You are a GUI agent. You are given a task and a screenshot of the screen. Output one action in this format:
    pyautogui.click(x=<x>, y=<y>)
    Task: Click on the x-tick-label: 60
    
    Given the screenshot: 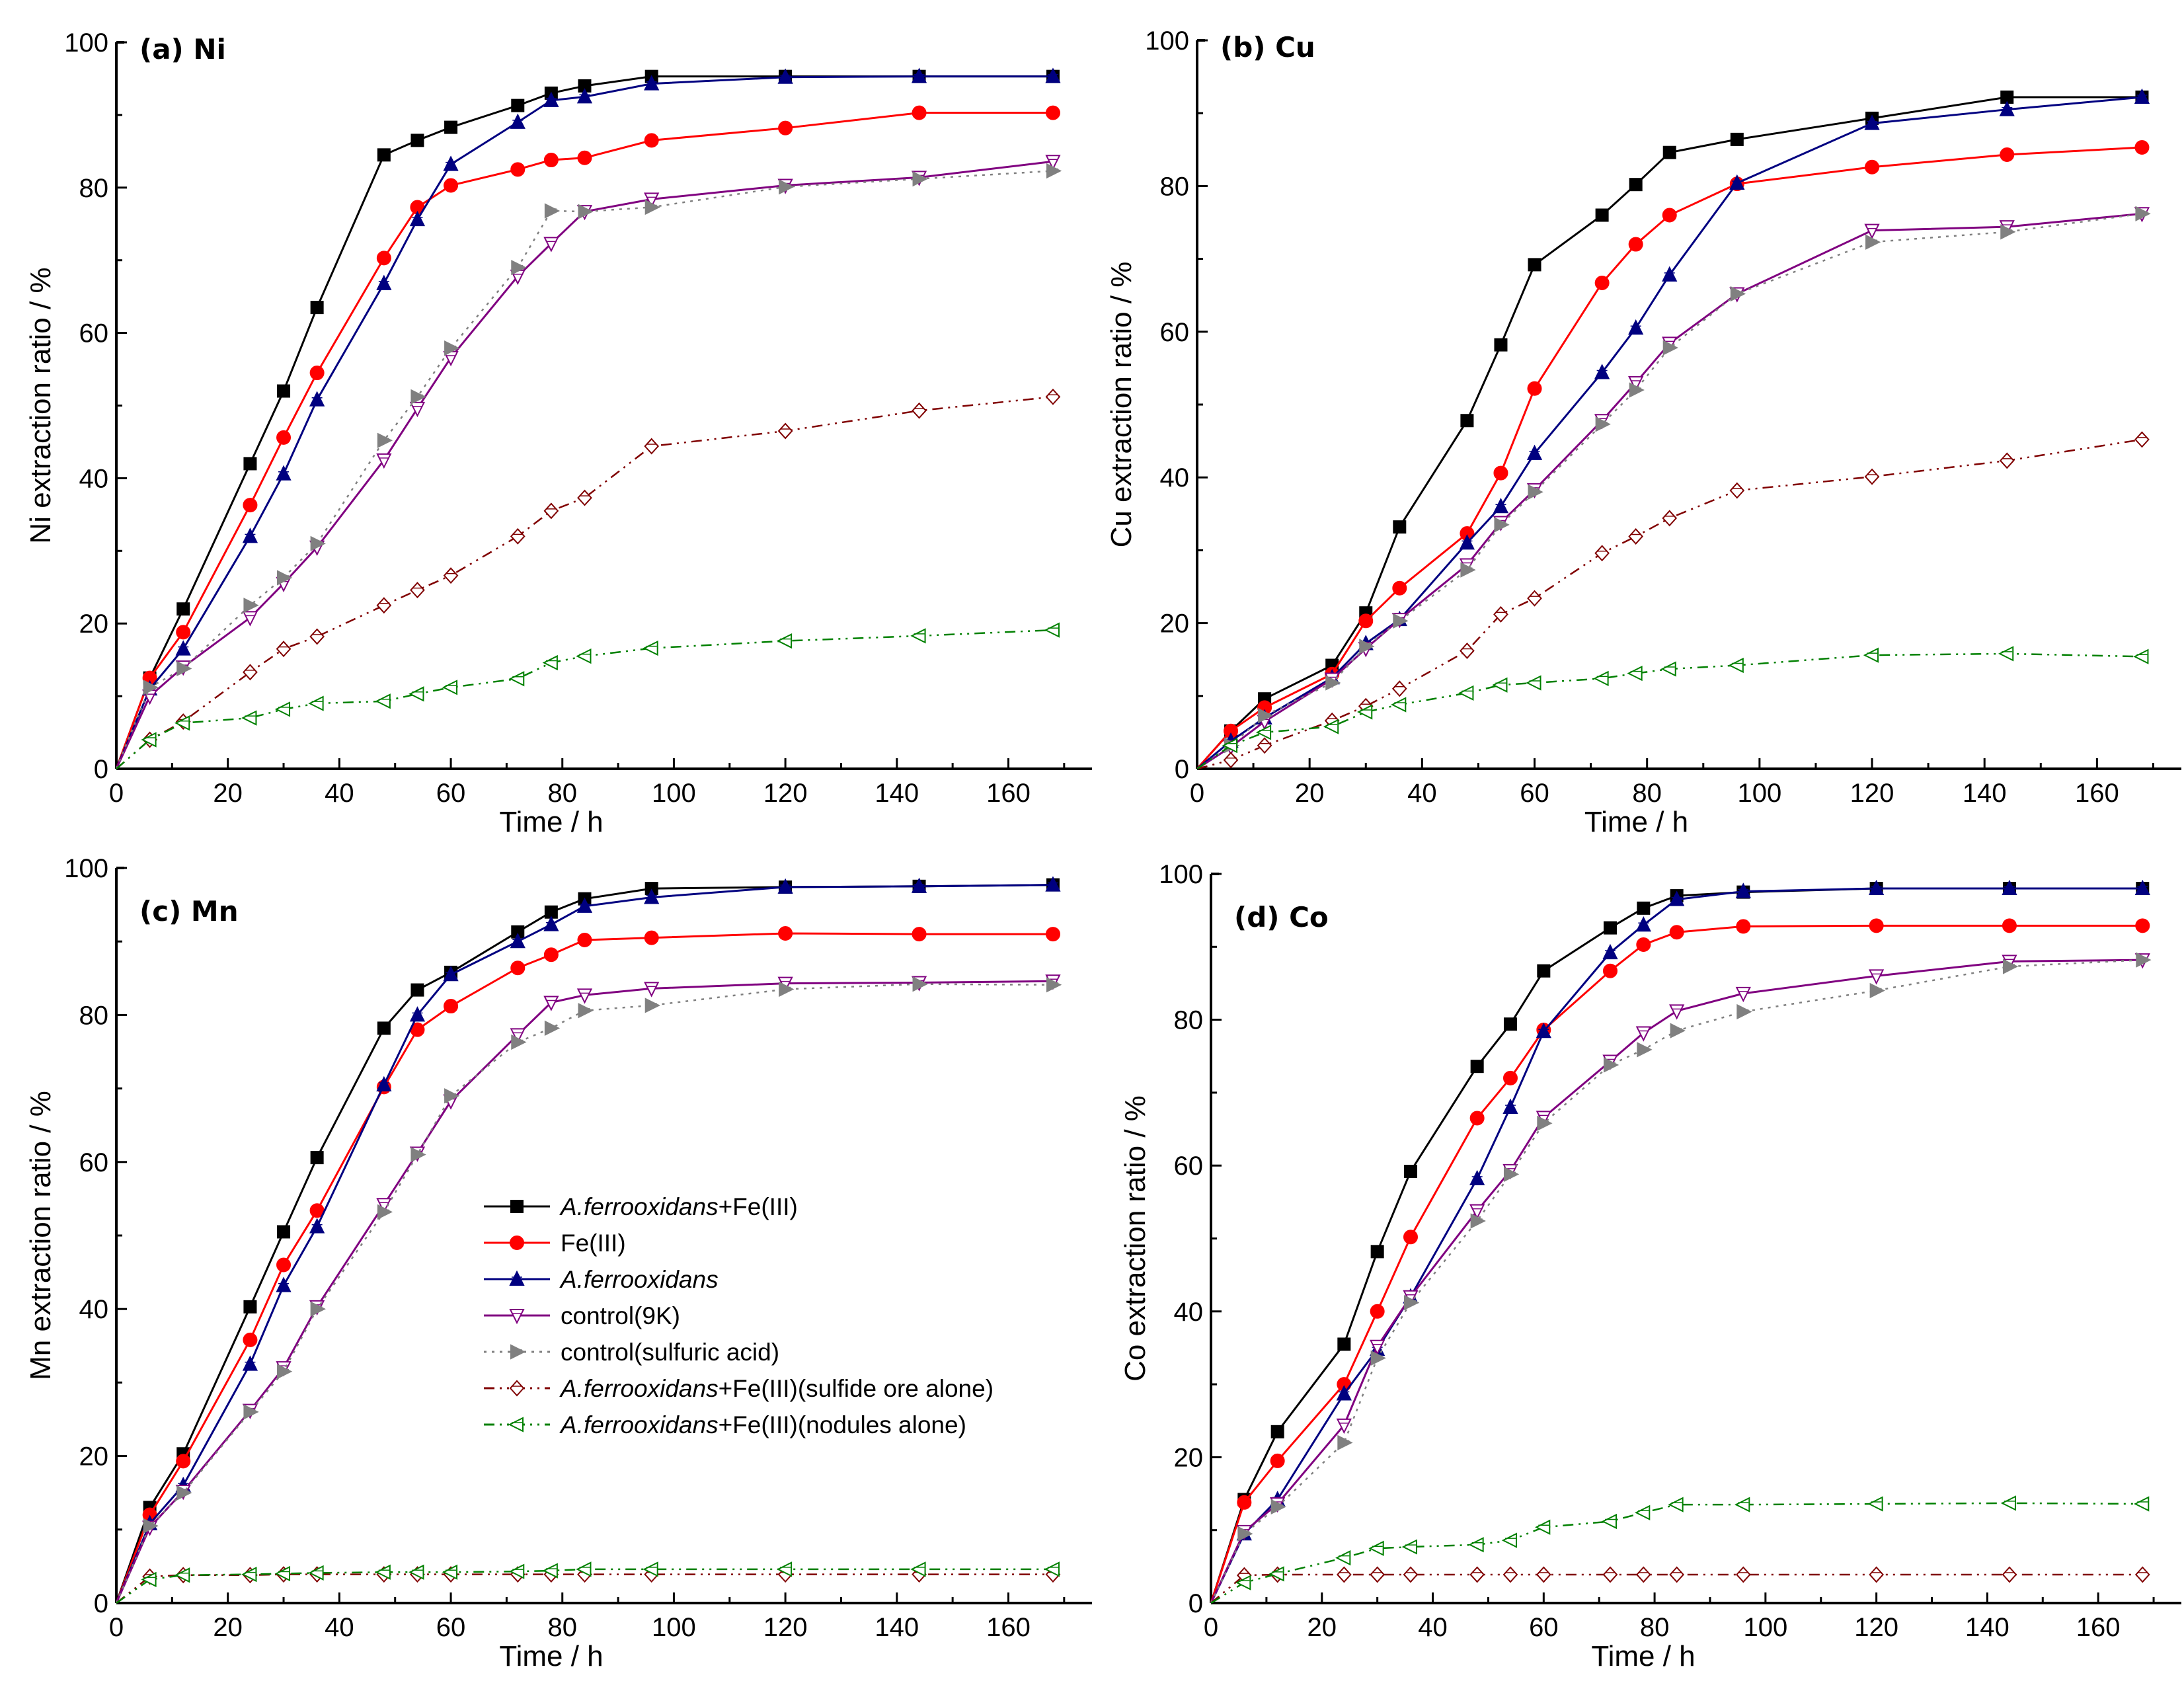 What is the action you would take?
    pyautogui.click(x=1534, y=793)
    